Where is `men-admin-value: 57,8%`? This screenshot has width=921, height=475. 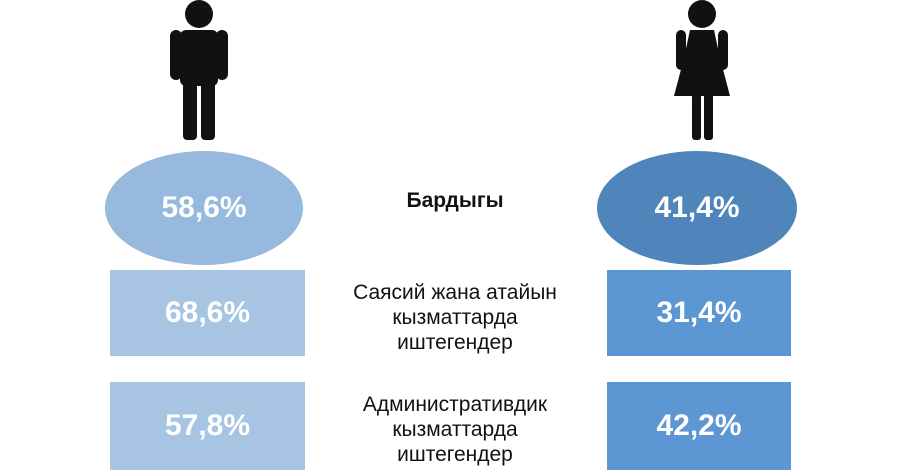 men-admin-value: 57,8% is located at coordinates (207, 425).